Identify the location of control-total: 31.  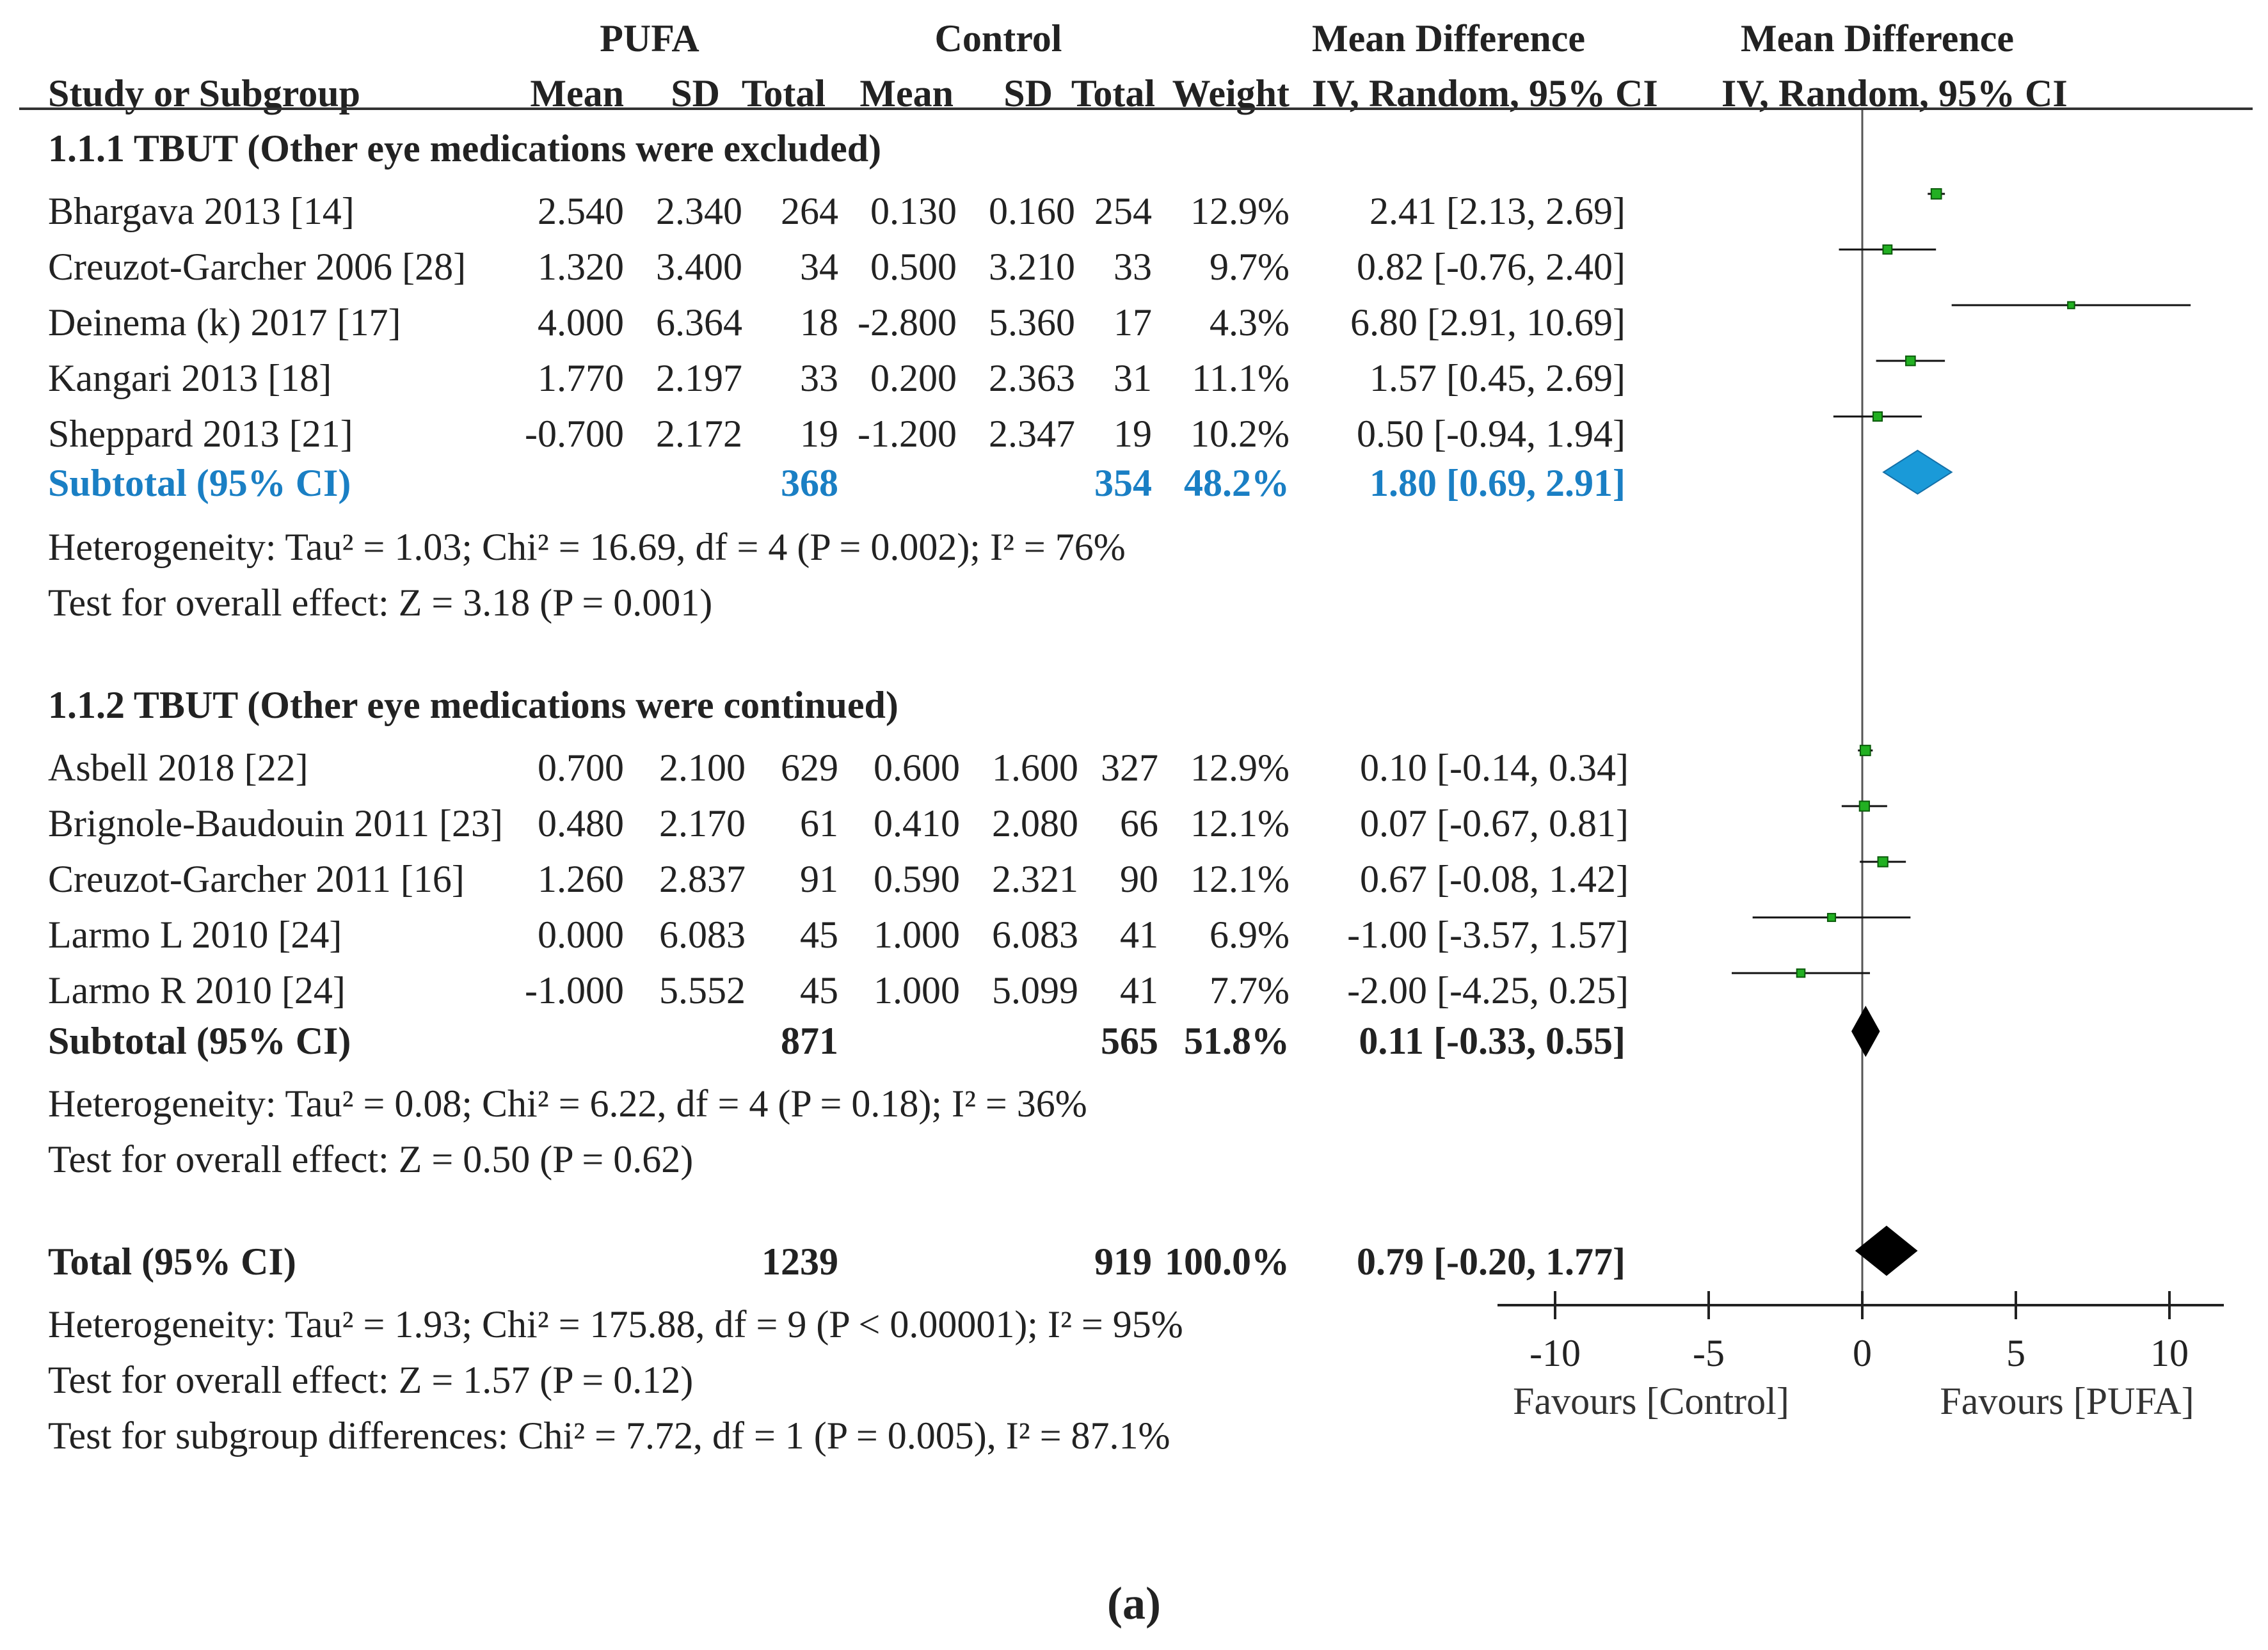
(1133, 378).